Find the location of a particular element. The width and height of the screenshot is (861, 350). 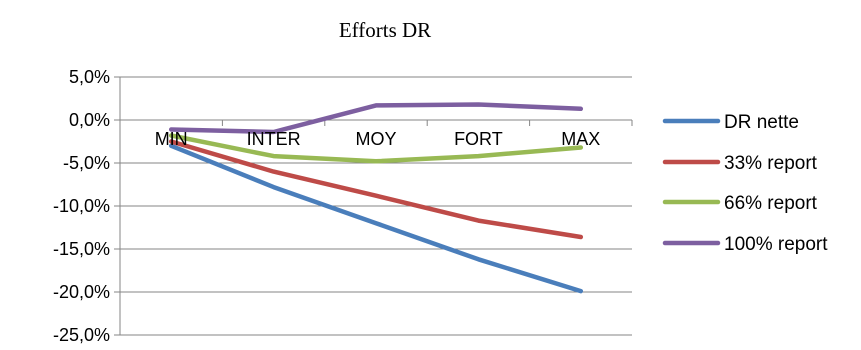

x-category-label: MAX is located at coordinates (580, 139).